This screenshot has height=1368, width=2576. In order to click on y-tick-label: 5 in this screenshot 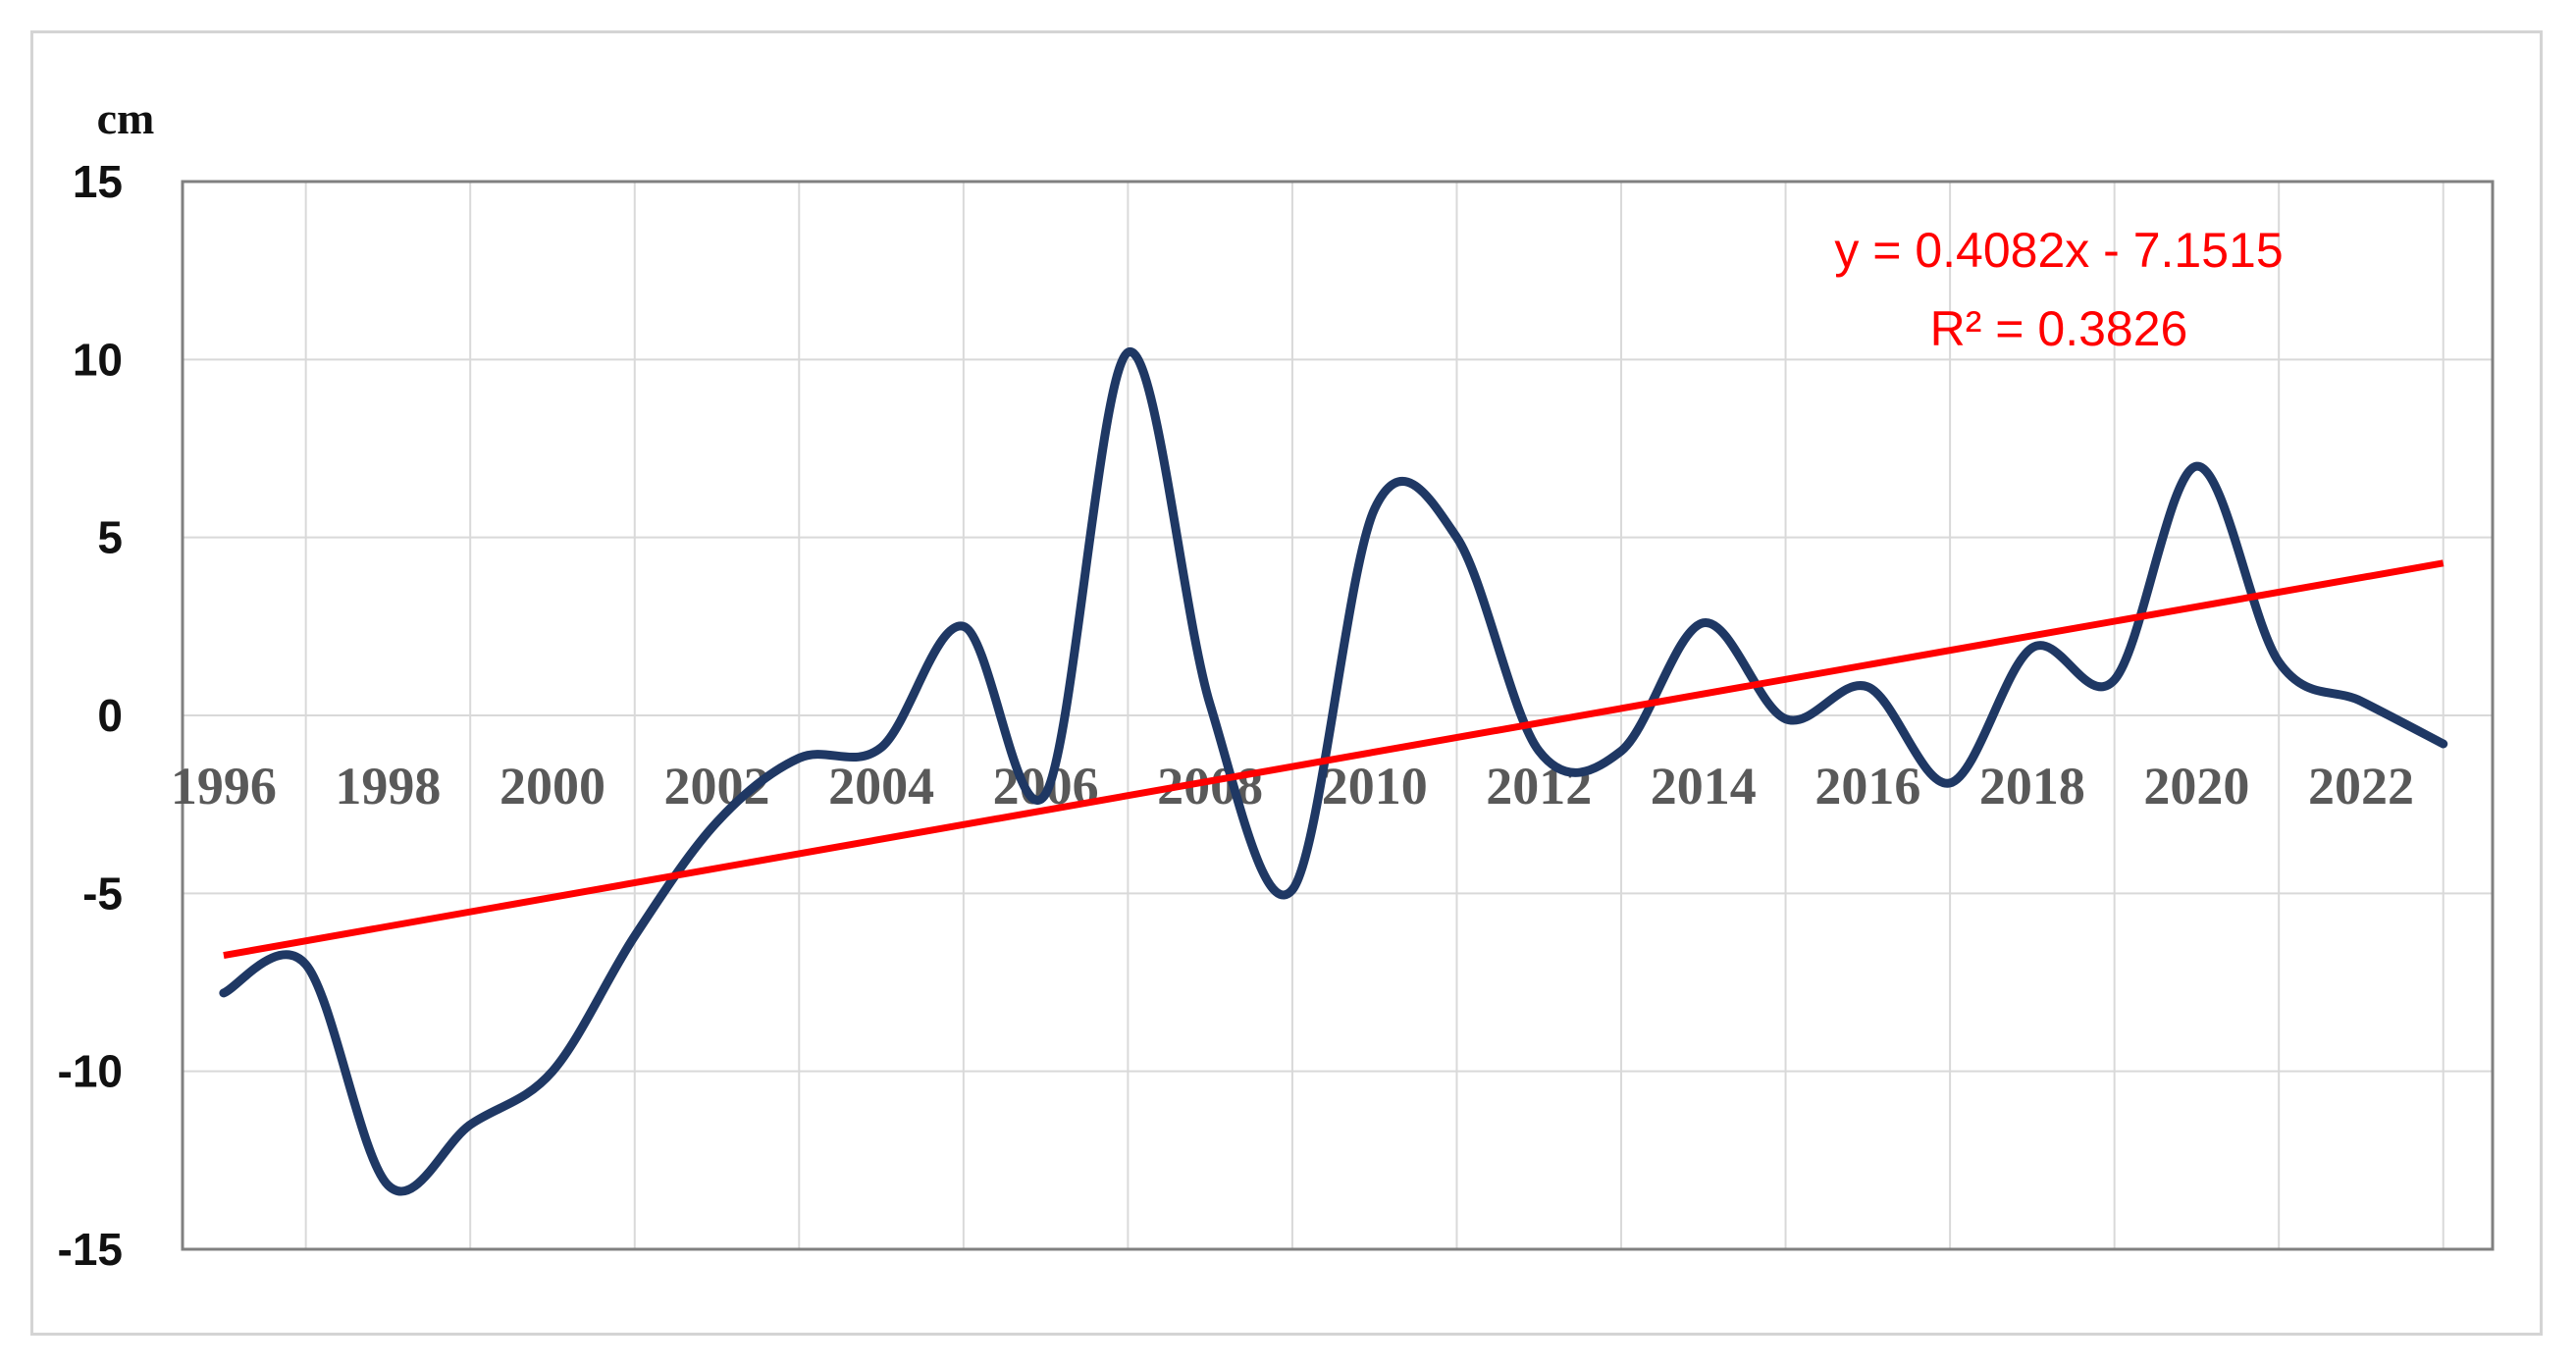, I will do `click(110, 537)`.